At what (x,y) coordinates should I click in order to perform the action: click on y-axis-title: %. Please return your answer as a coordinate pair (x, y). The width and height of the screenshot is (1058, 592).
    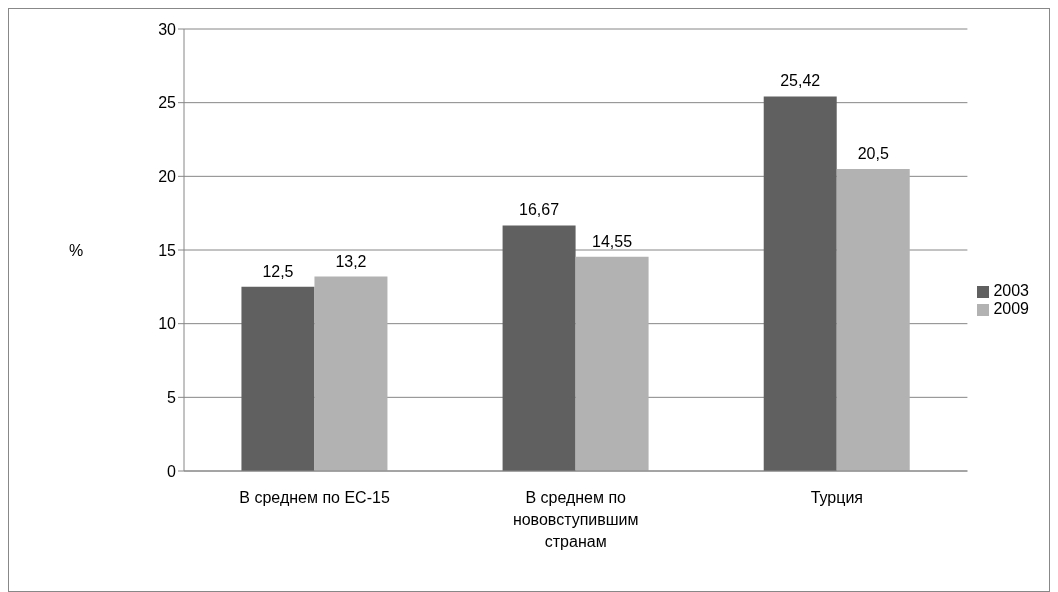
    Looking at the image, I should click on (76, 250).